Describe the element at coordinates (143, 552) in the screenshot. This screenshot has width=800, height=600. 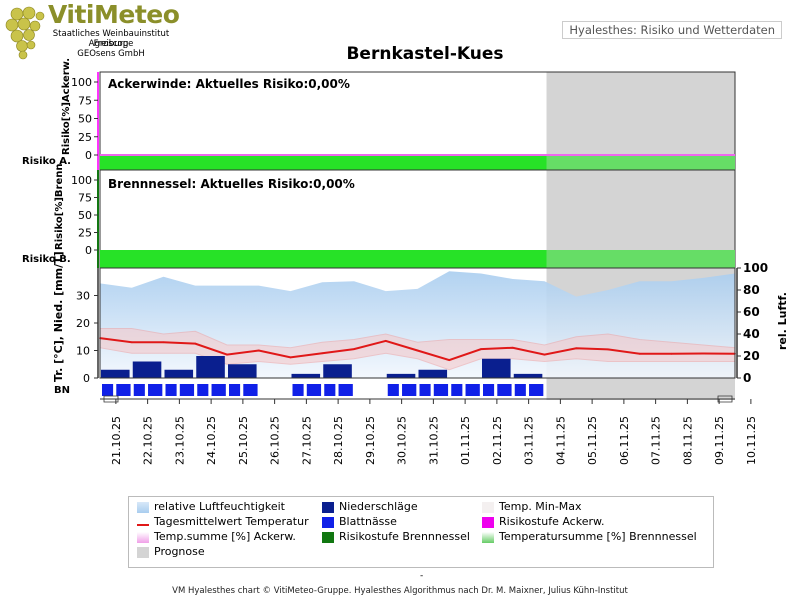
I see `legend-forecast-swatch` at that location.